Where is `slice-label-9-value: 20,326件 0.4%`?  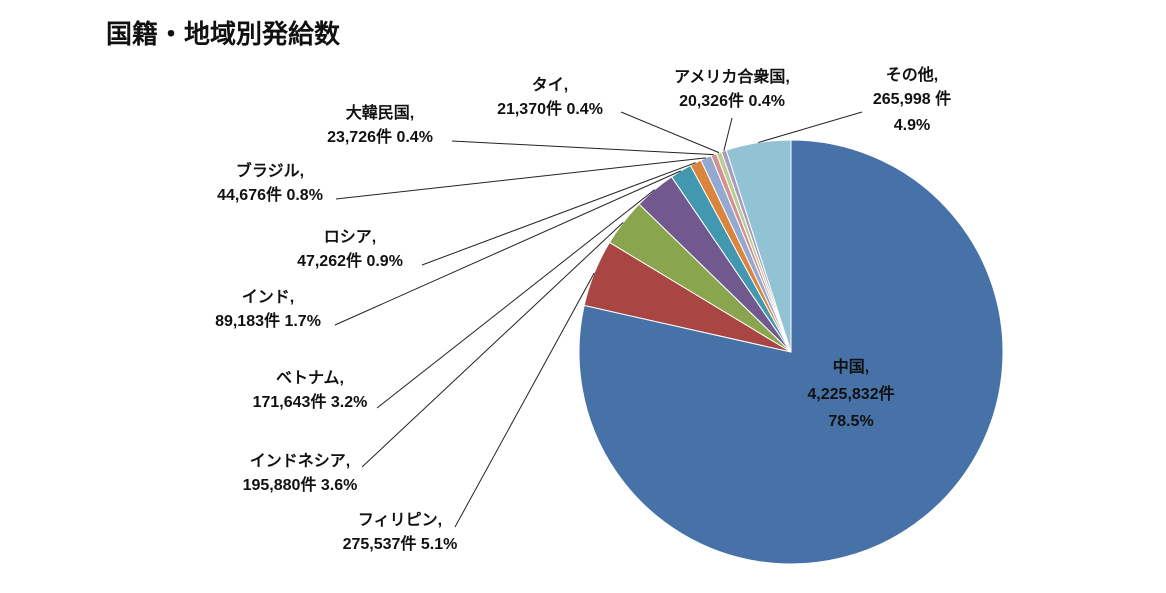
slice-label-9-value: 20,326件 0.4% is located at coordinates (732, 100).